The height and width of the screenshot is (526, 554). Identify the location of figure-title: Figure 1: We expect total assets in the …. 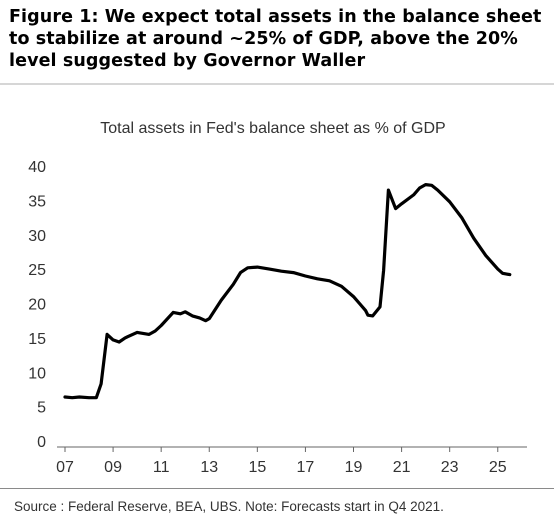
(275, 39).